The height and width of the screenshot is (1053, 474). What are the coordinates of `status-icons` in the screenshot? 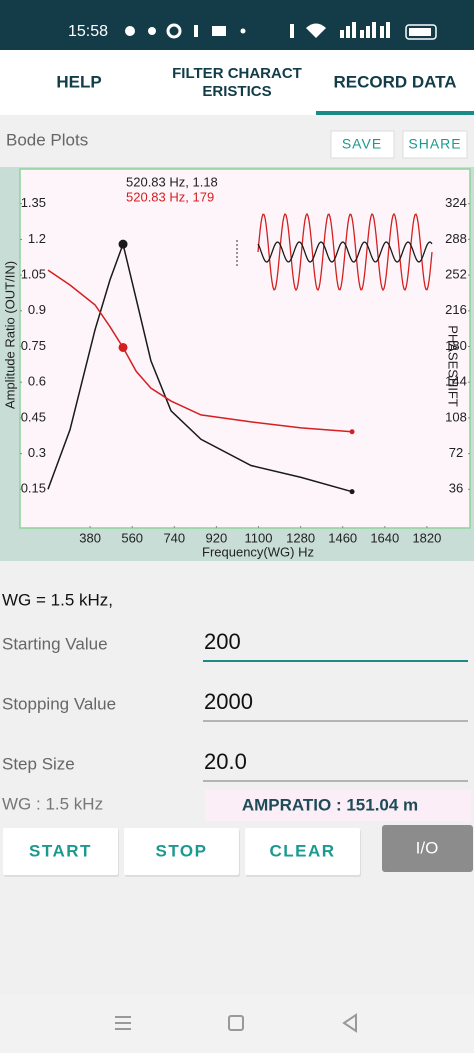 It's located at (281, 31).